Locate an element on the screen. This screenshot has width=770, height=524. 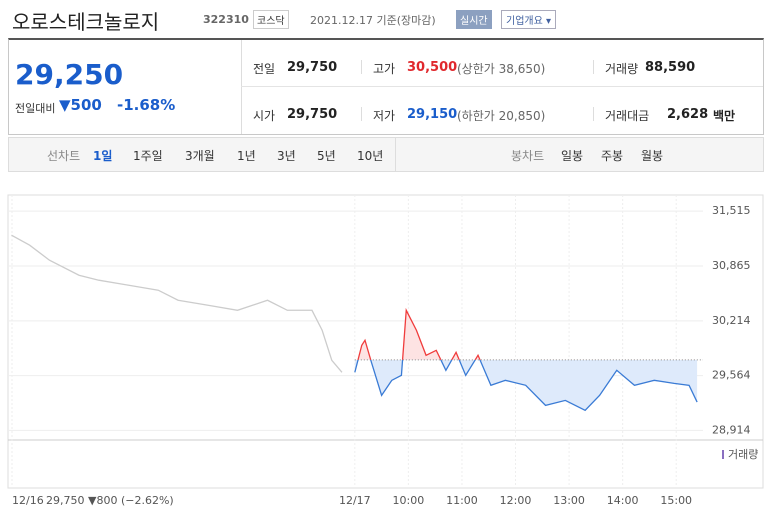
tab: 3년 is located at coordinates (286, 156).